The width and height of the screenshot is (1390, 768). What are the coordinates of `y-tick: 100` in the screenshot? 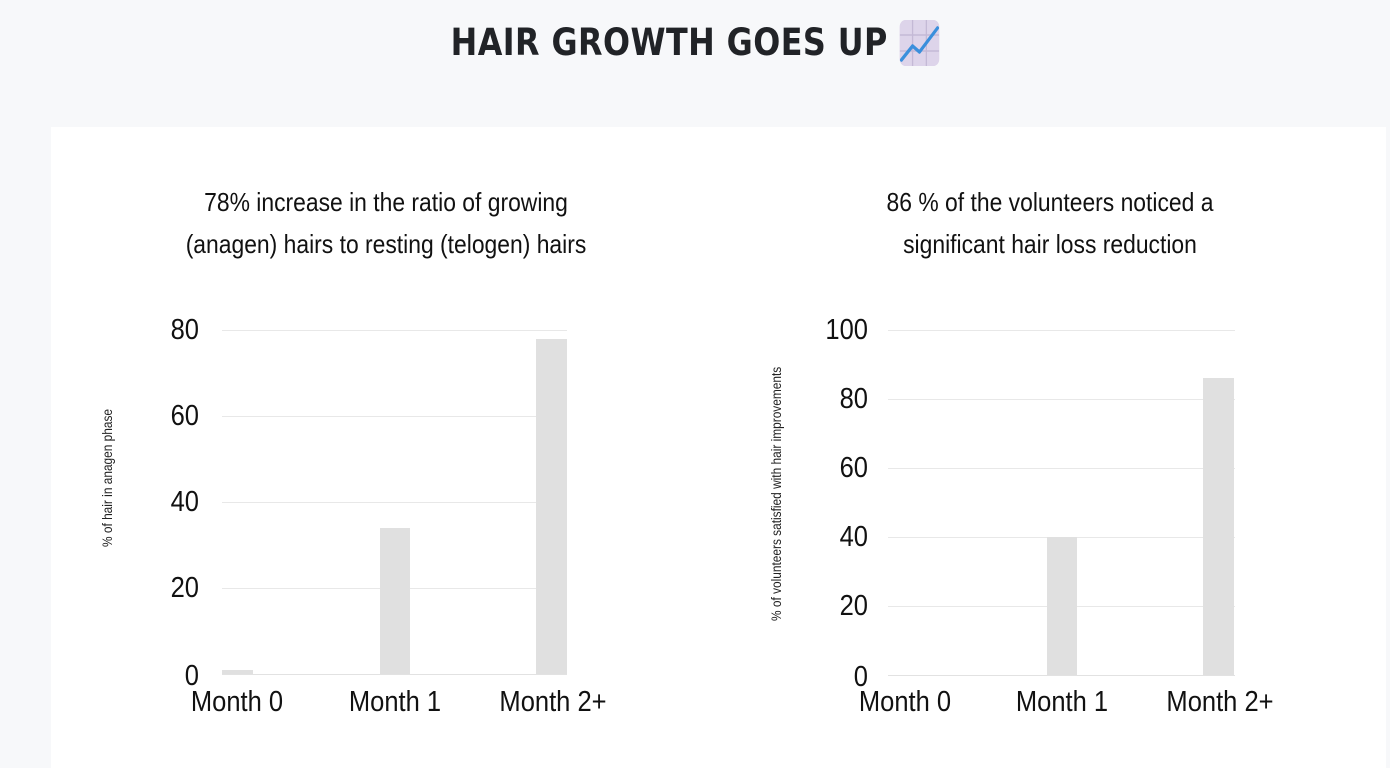 It's located at (846, 330).